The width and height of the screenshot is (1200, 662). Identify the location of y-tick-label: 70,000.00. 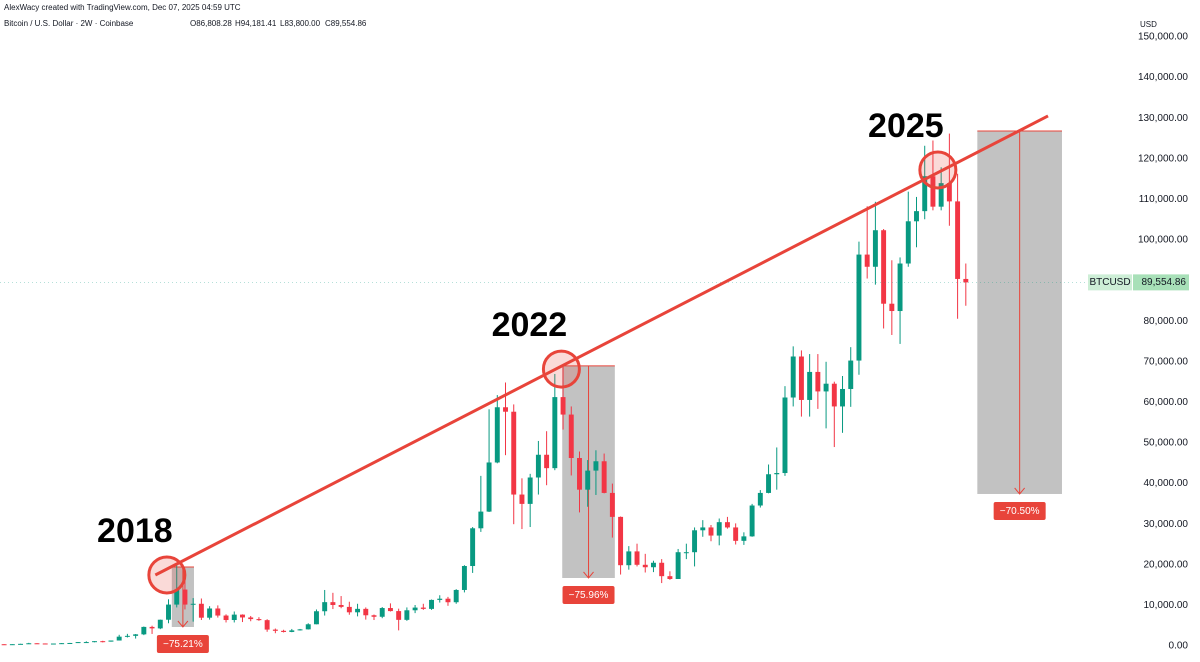
(1166, 361).